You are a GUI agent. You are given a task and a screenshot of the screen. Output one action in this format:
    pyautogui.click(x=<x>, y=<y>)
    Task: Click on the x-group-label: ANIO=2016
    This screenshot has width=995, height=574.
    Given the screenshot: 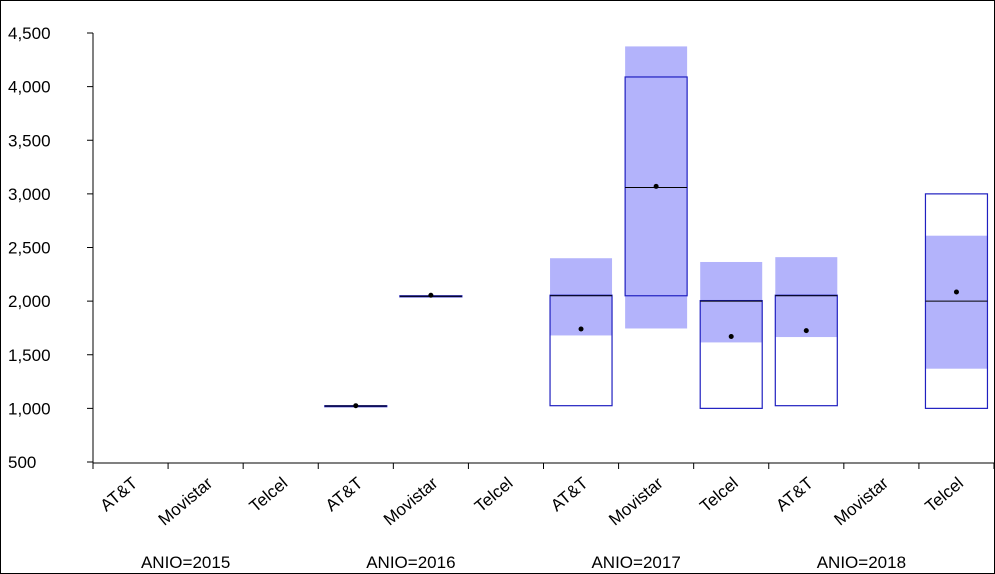 What is the action you would take?
    pyautogui.click(x=410, y=562)
    